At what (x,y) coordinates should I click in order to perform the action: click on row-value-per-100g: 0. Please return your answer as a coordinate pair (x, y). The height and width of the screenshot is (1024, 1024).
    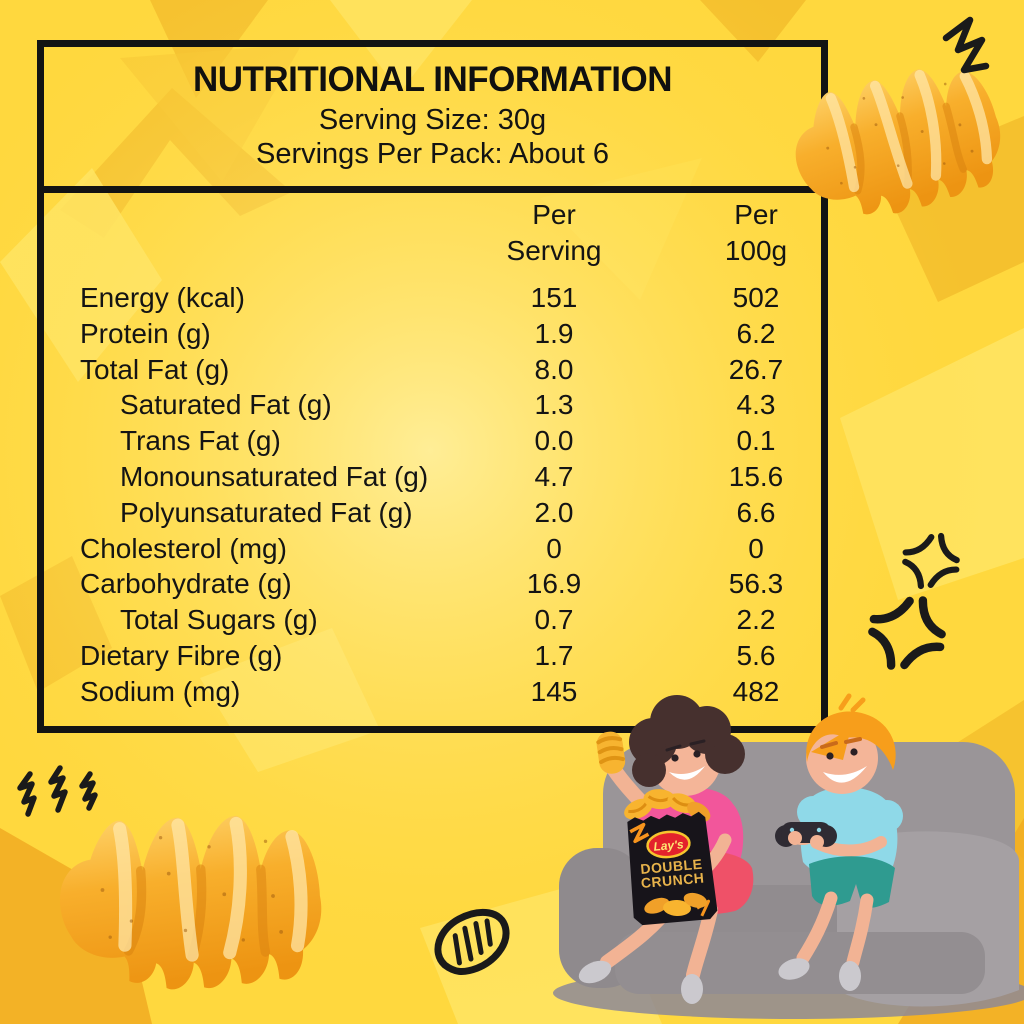
    Looking at the image, I should click on (756, 548).